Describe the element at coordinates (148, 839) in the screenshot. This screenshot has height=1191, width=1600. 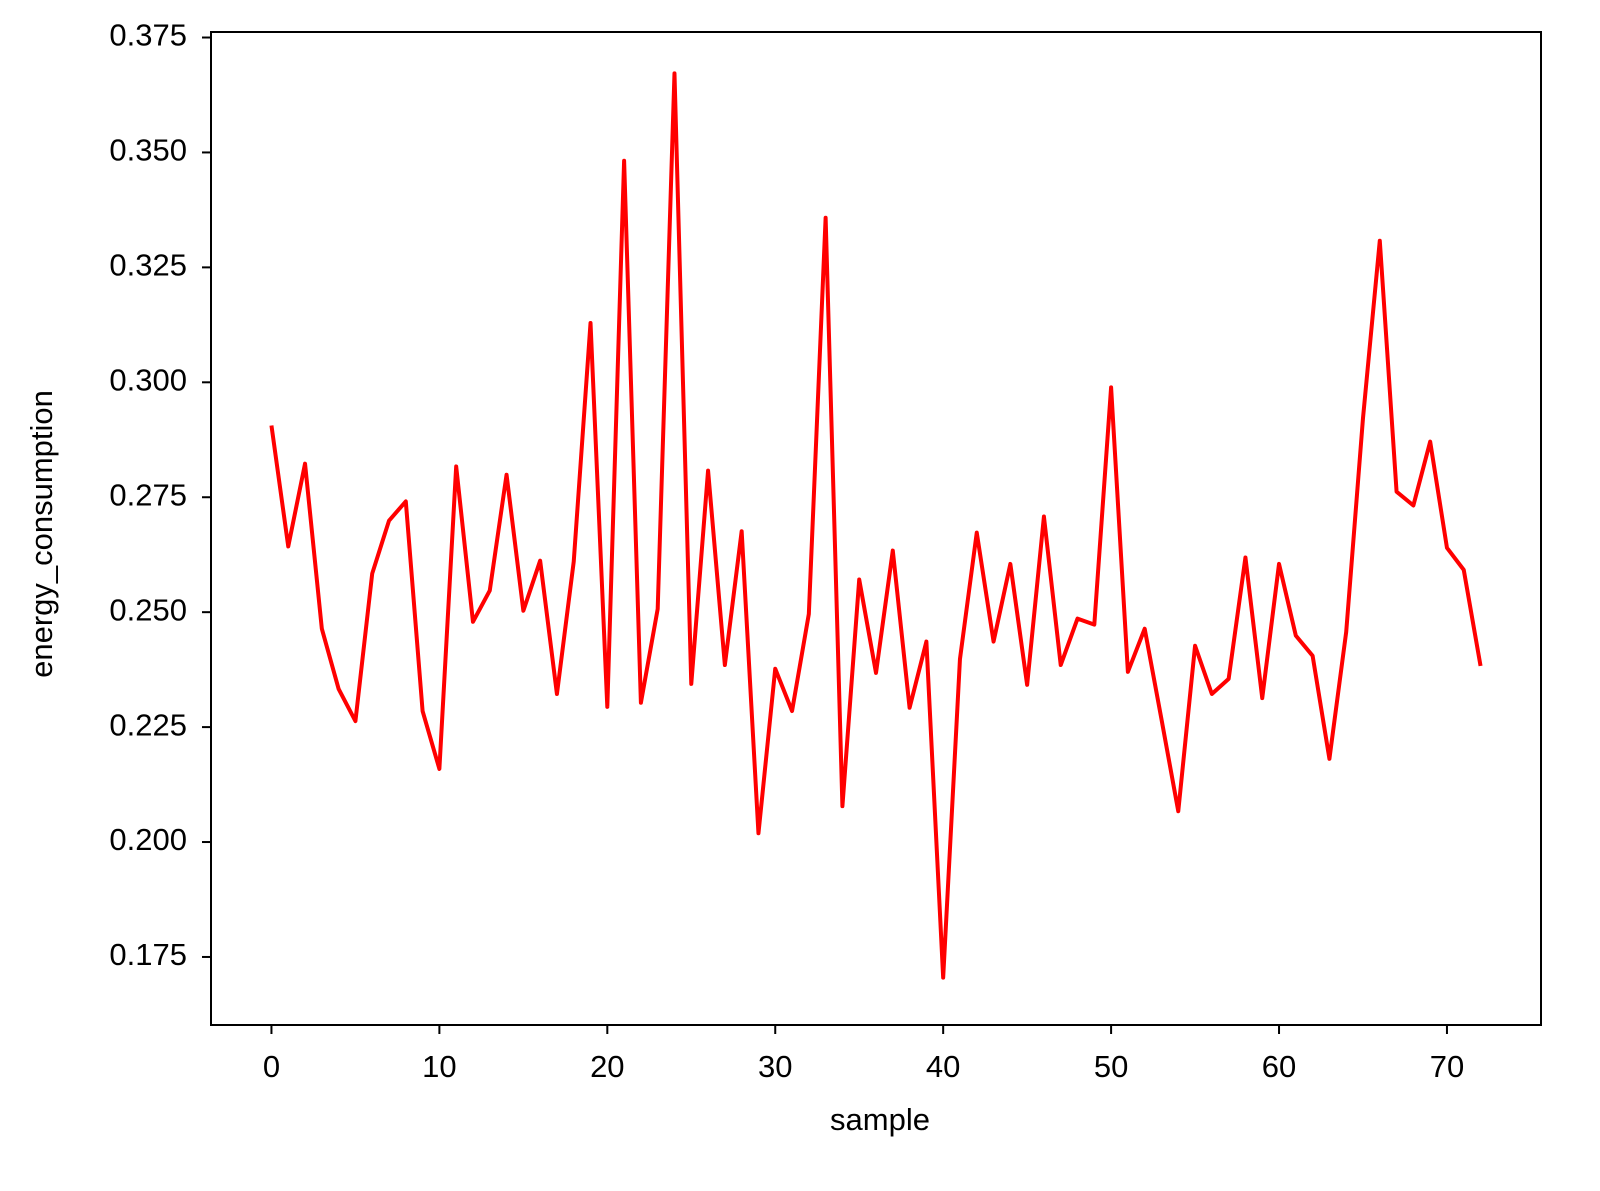
I see `y-tick-label: 0.200` at that location.